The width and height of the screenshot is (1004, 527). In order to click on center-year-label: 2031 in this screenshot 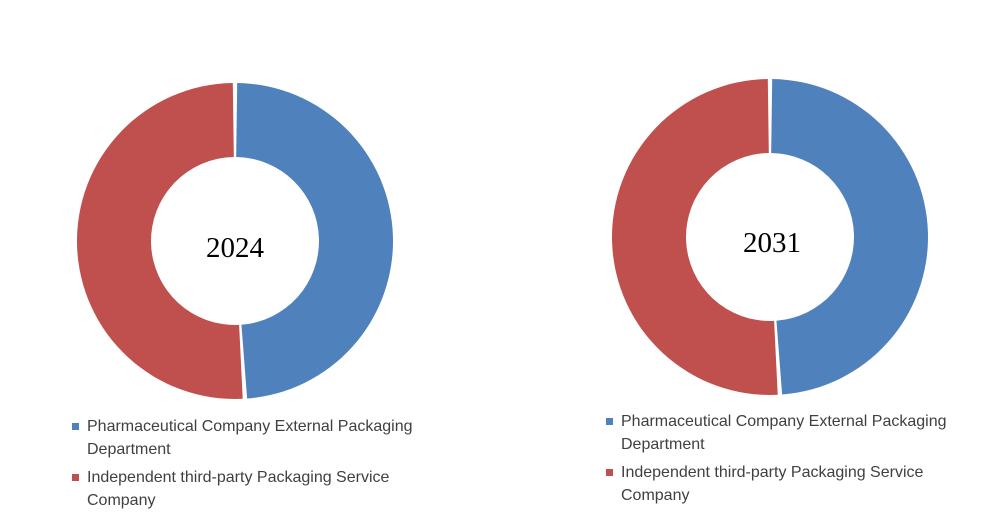, I will do `click(772, 243)`.